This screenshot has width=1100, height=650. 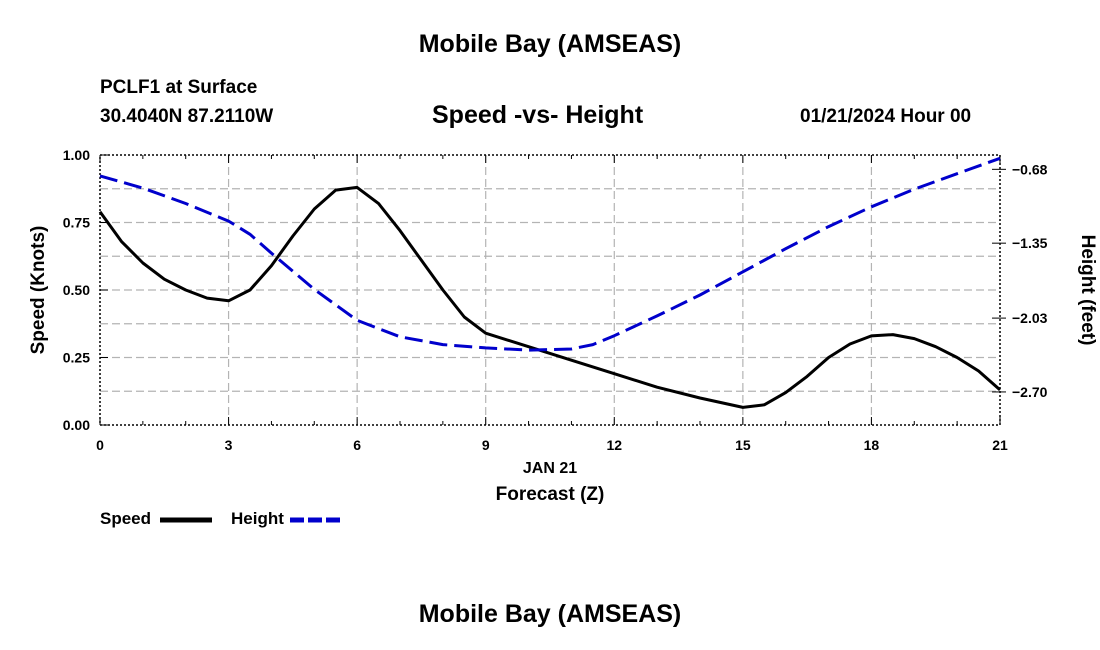 What do you see at coordinates (187, 116) in the screenshot?
I see `coordinates-label: 30.4040N 87.2110W` at bounding box center [187, 116].